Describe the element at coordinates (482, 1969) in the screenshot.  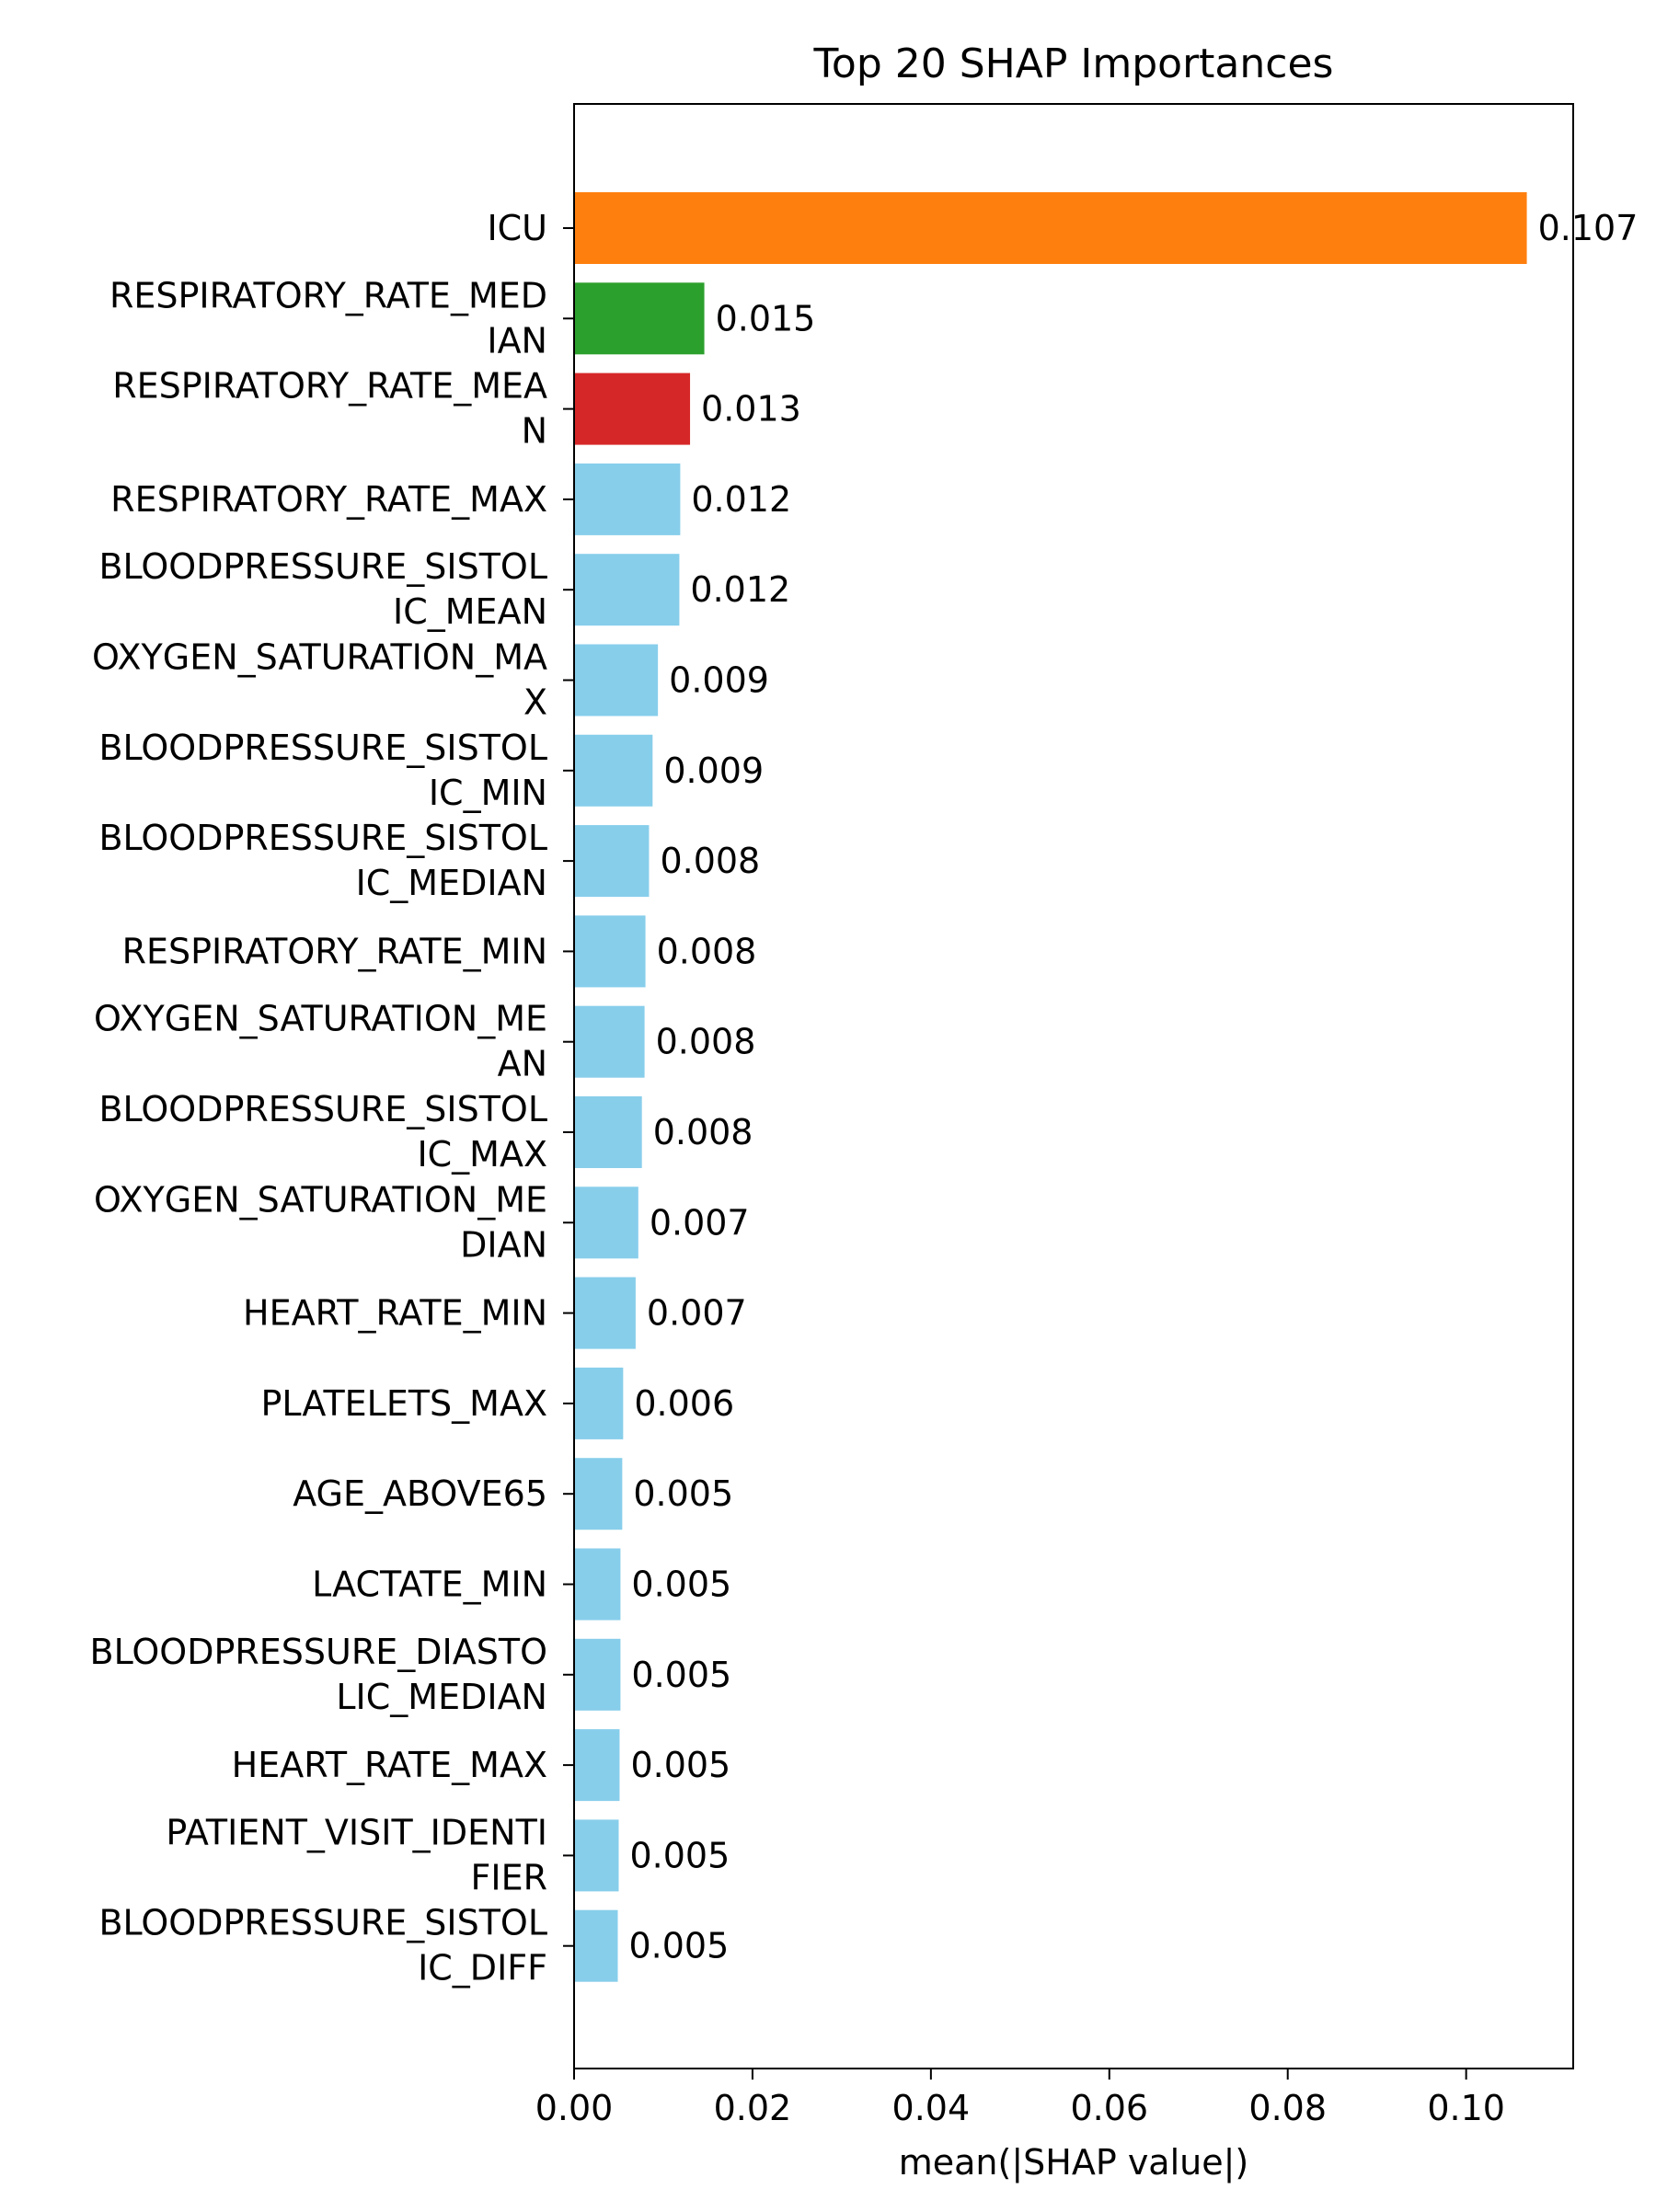
I see `y-tick-label-line: IC_DIFF` at that location.